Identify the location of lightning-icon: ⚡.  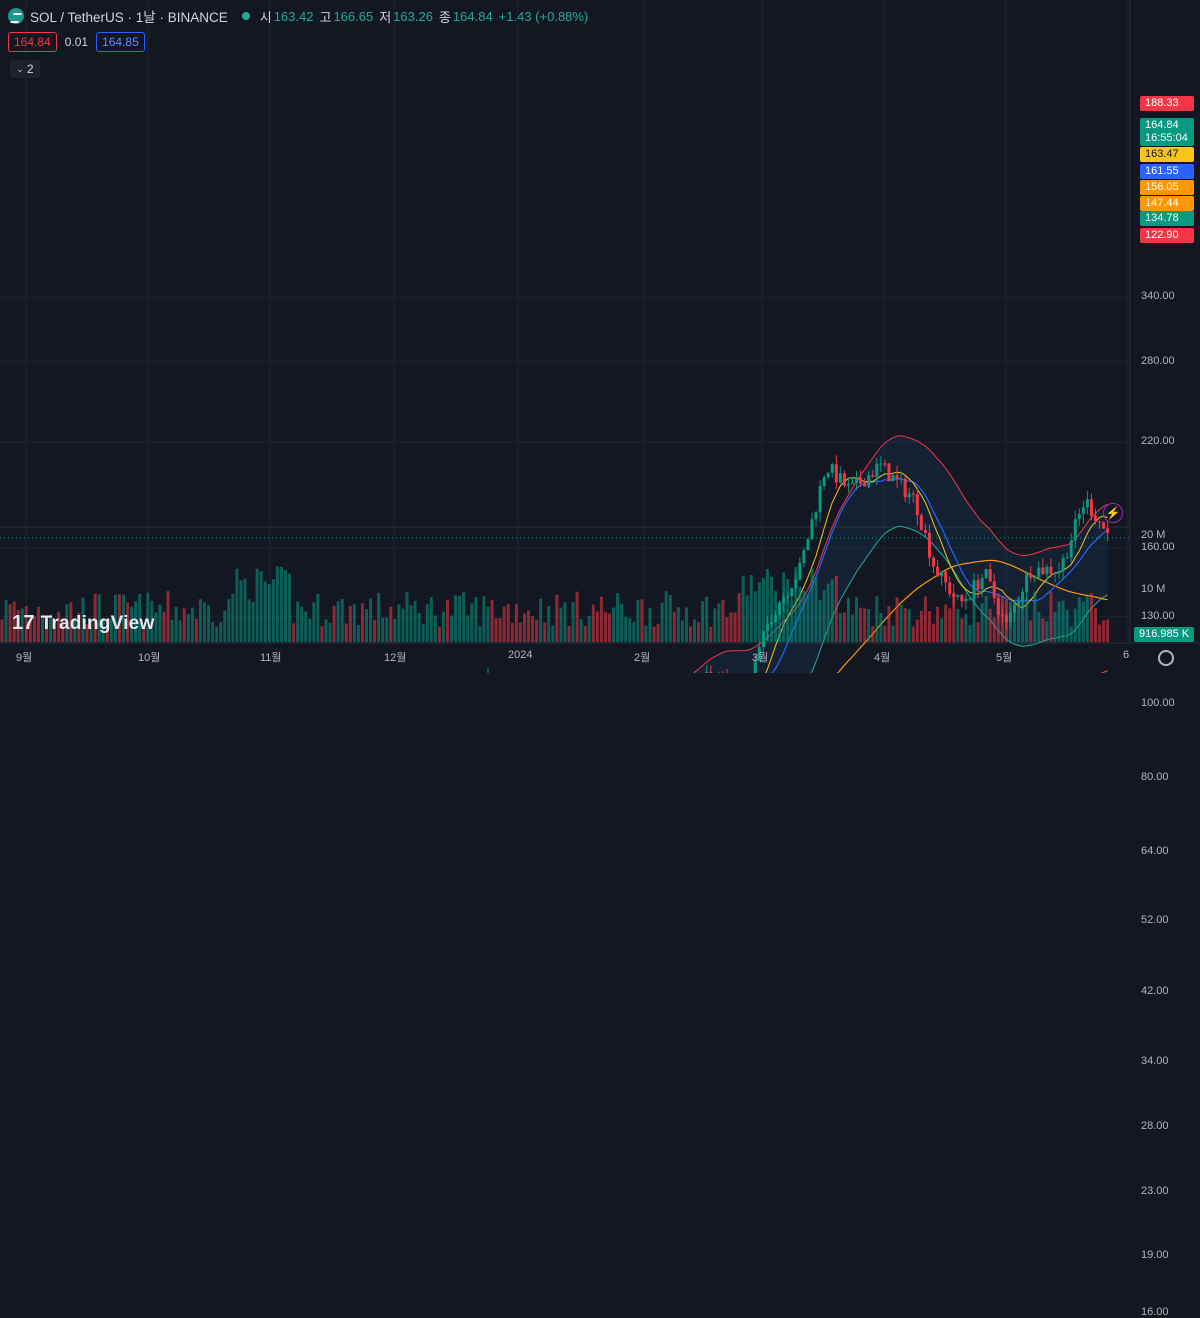
(1113, 513).